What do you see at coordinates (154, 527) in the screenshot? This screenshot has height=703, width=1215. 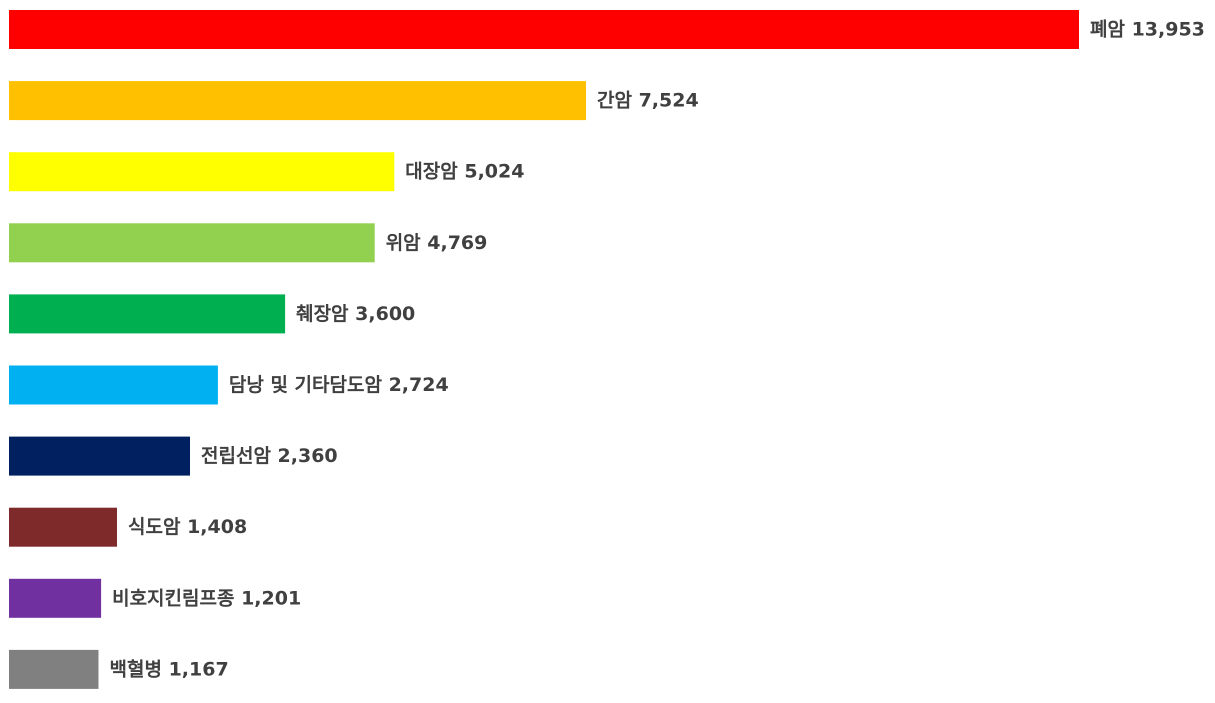 I see `category-label: 식도암` at bounding box center [154, 527].